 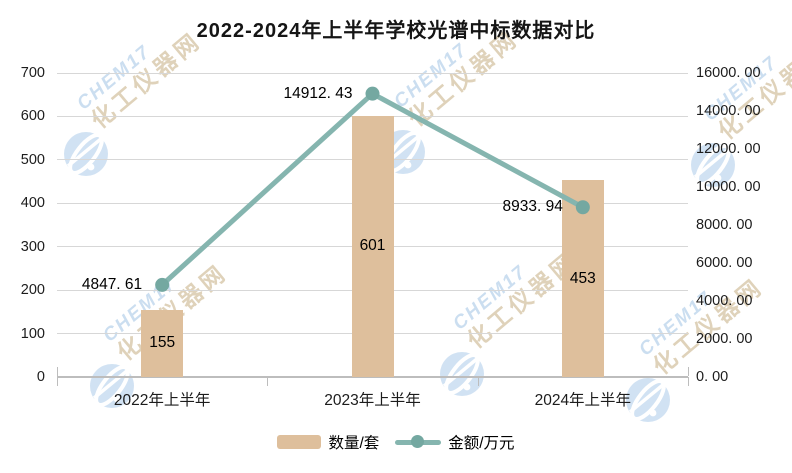 I want to click on bar-value-label: 155, so click(x=162, y=343).